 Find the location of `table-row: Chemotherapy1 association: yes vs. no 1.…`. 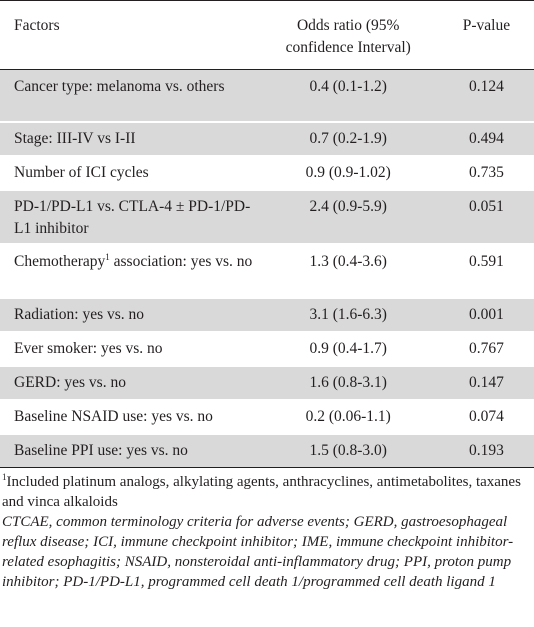

table-row: Chemotherapy1 association: yes vs. no 1.… is located at coordinates (267, 271).